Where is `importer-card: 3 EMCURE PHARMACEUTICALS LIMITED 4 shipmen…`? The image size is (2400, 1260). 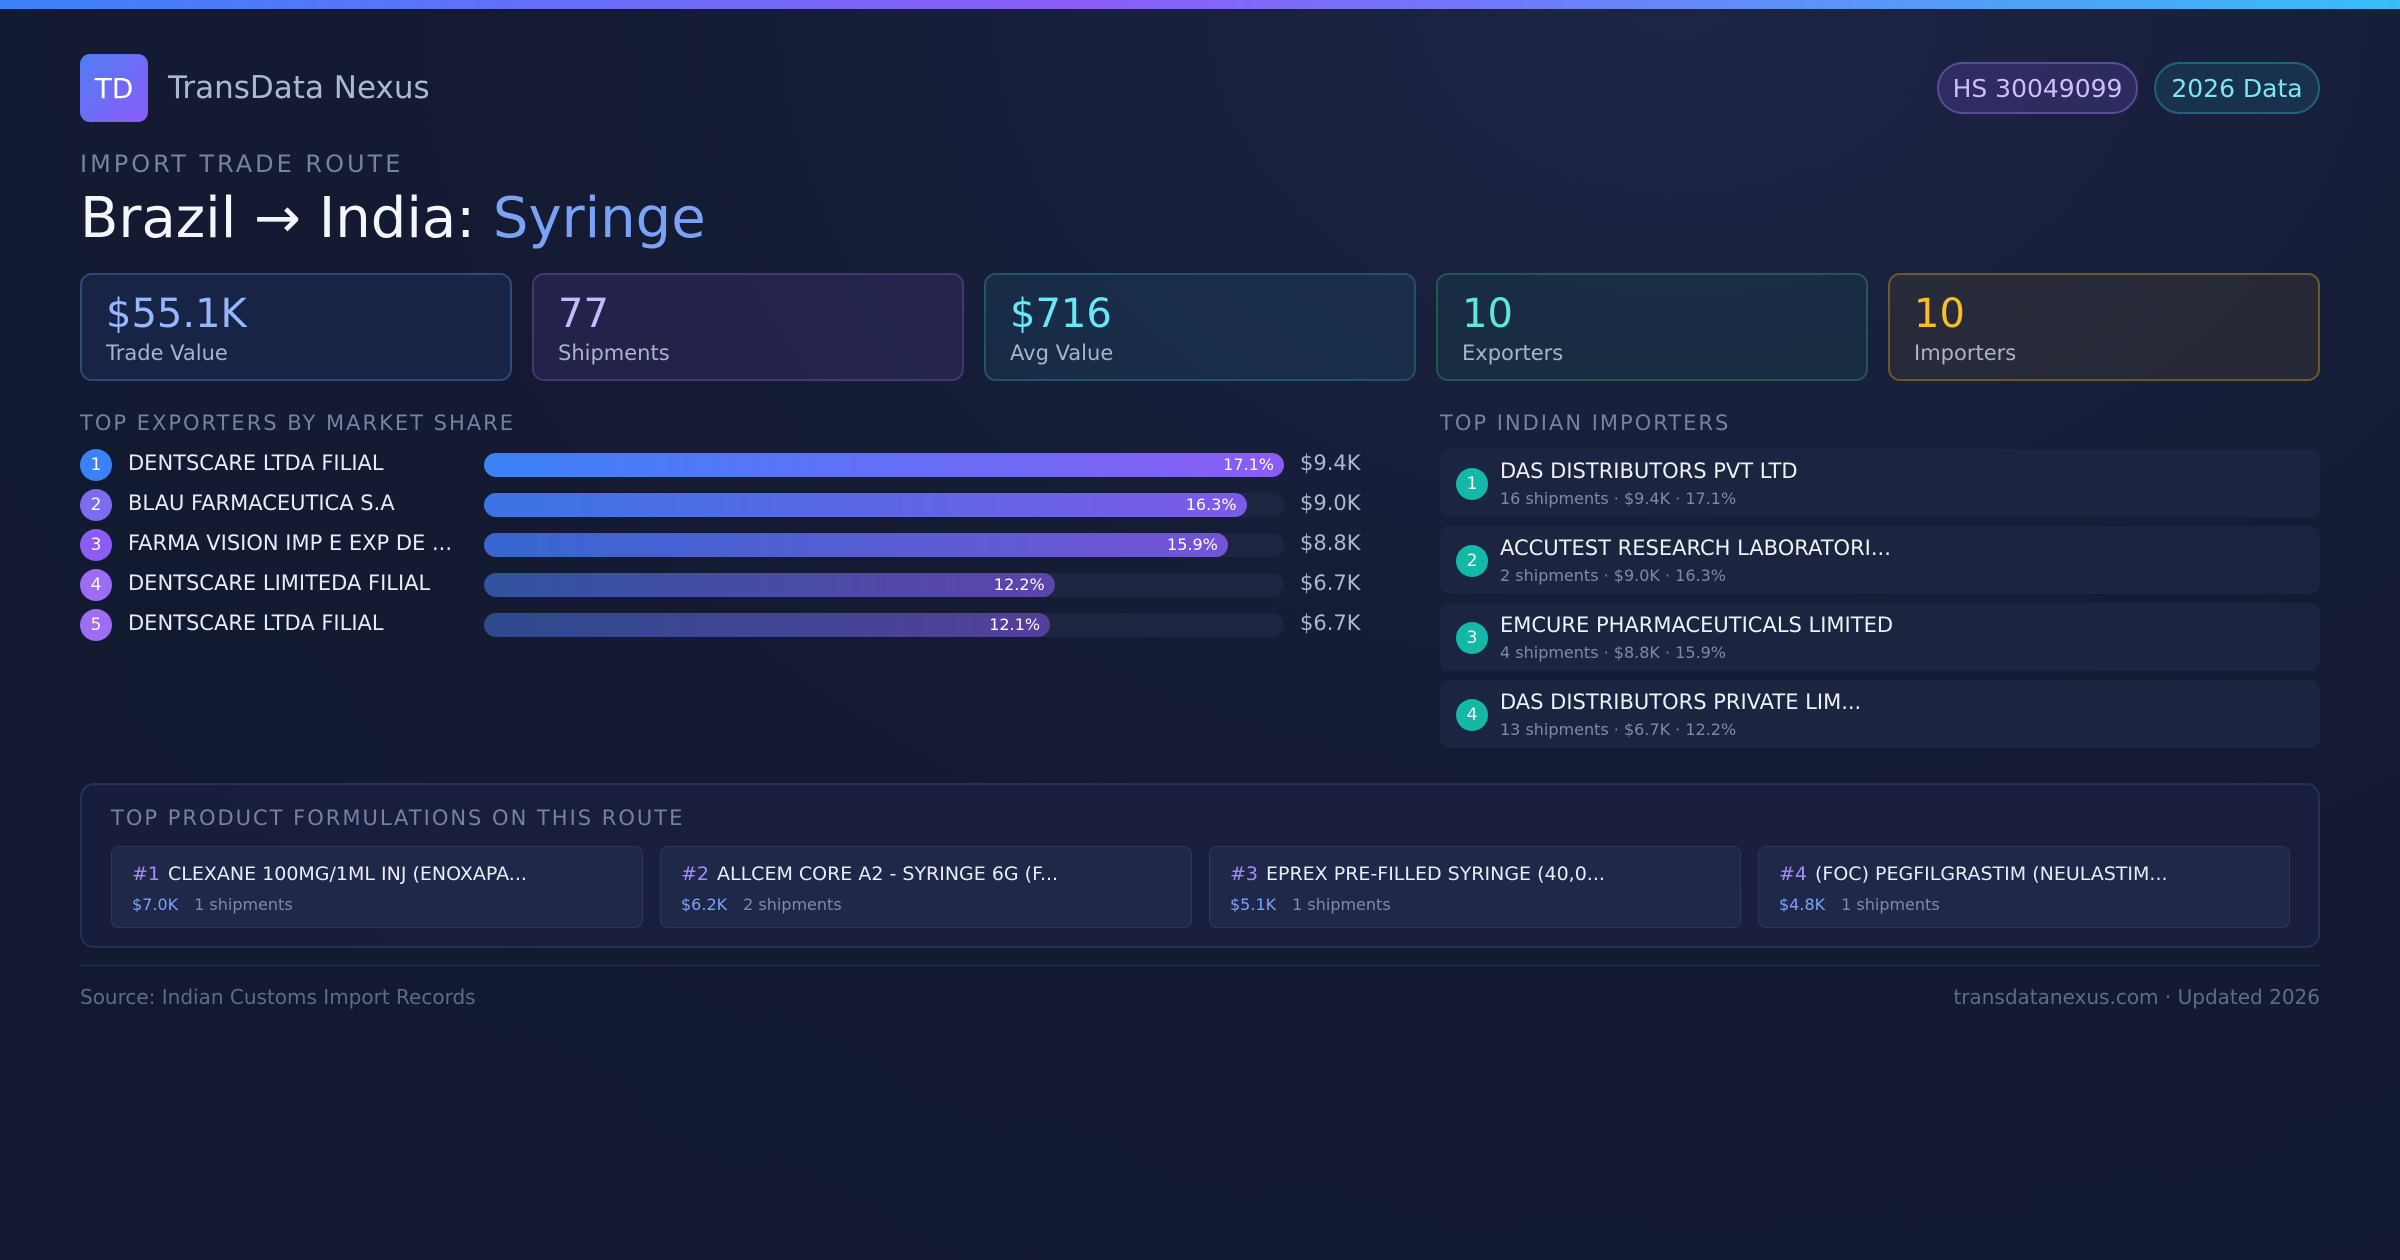 importer-card: 3 EMCURE PHARMACEUTICALS LIMITED 4 shipmen… is located at coordinates (1880, 637).